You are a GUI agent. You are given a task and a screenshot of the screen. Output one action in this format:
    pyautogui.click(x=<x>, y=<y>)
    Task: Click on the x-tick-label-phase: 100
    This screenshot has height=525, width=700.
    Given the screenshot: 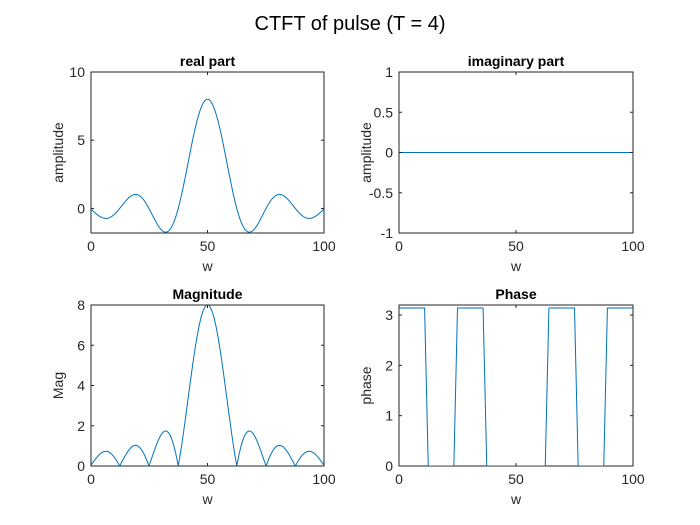 What is the action you would take?
    pyautogui.click(x=633, y=479)
    